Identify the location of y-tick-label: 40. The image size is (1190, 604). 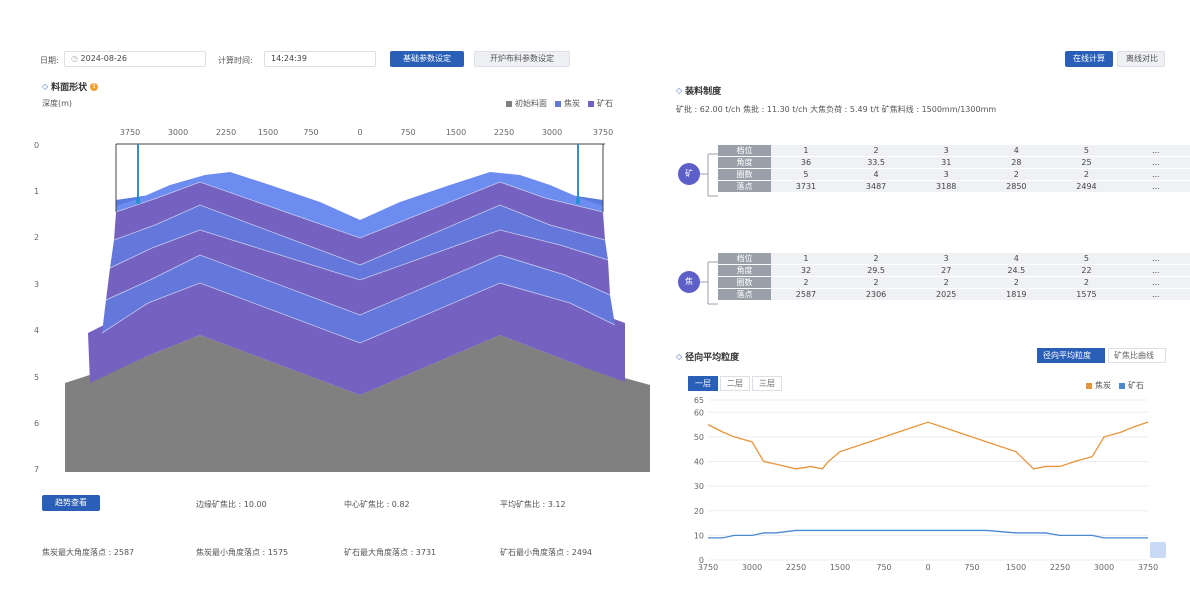
(699, 462).